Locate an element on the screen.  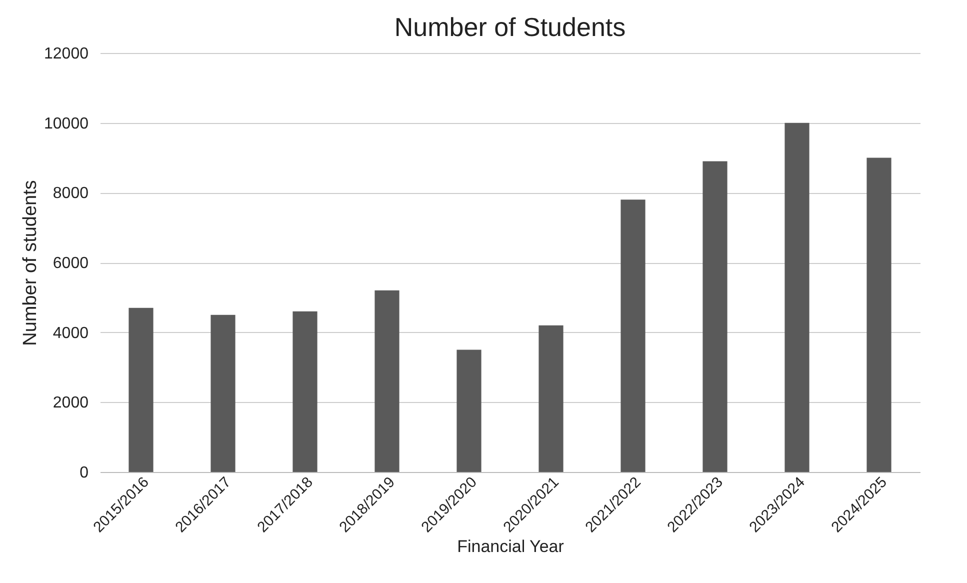
y-tick-label: 2000 is located at coordinates (70, 403).